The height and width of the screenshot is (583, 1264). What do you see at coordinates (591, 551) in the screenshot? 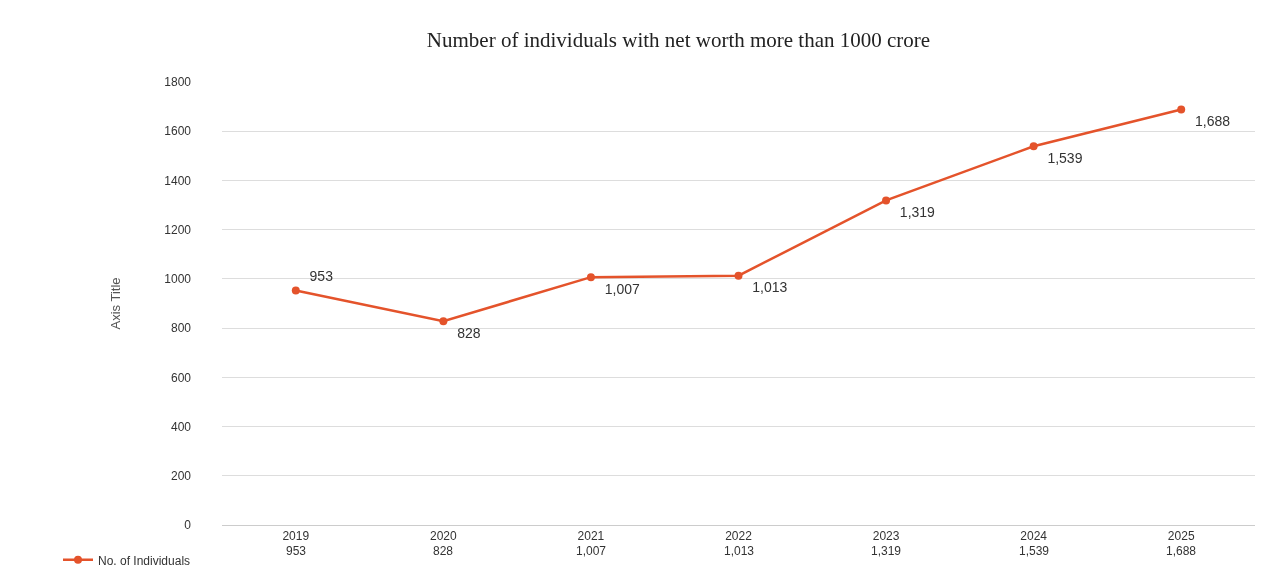
I see `data-label: 1,007` at bounding box center [591, 551].